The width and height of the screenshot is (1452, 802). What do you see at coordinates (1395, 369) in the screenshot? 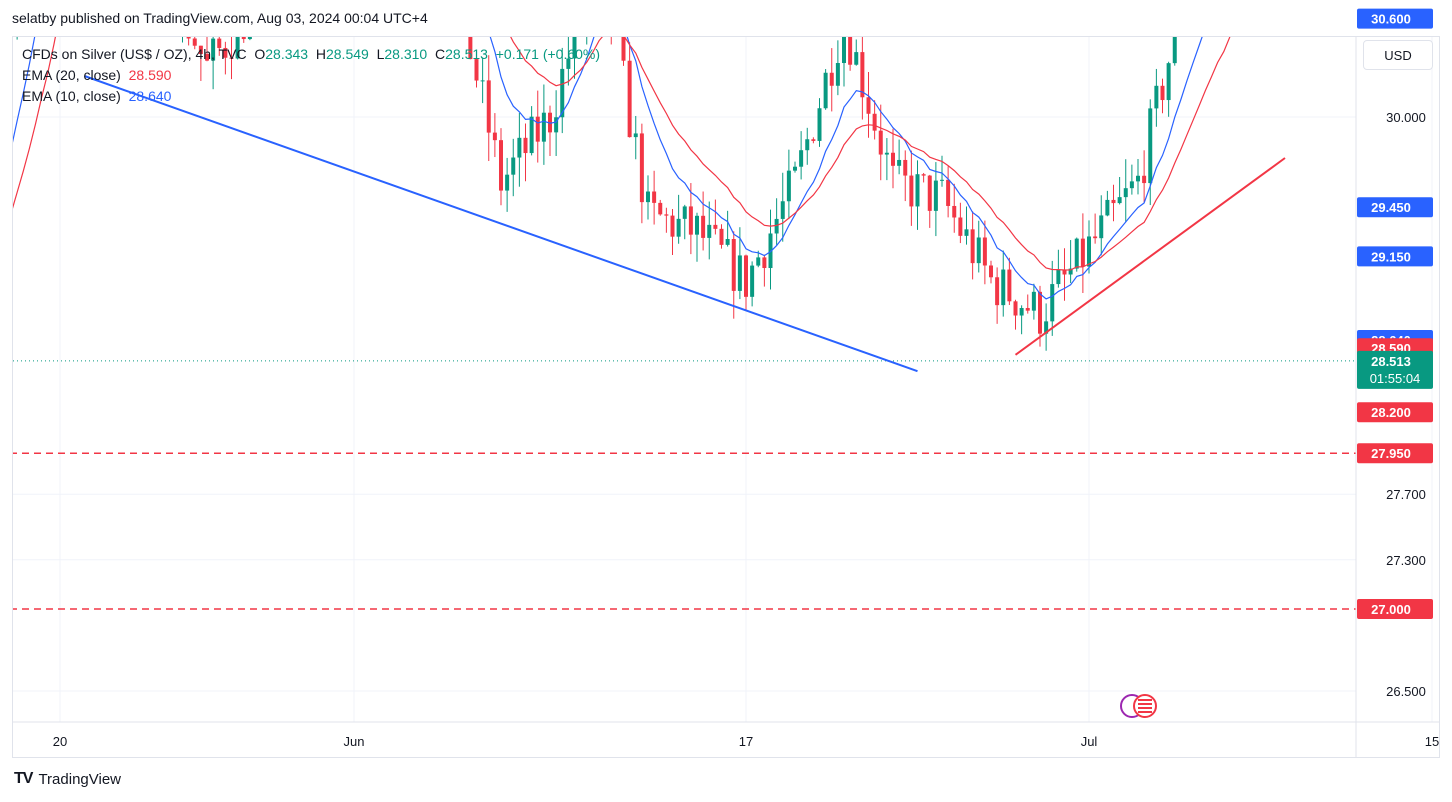
I see `price-axis-badge: 28.513 01:55:04` at bounding box center [1395, 369].